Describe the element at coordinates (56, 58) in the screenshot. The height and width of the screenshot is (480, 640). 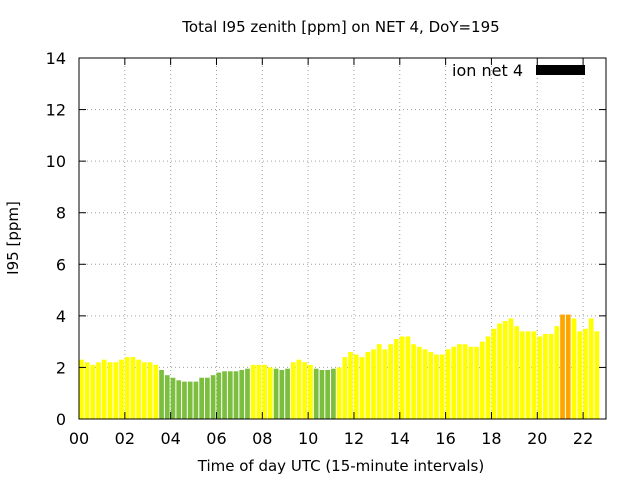
I see `y-tick-label: 14` at that location.